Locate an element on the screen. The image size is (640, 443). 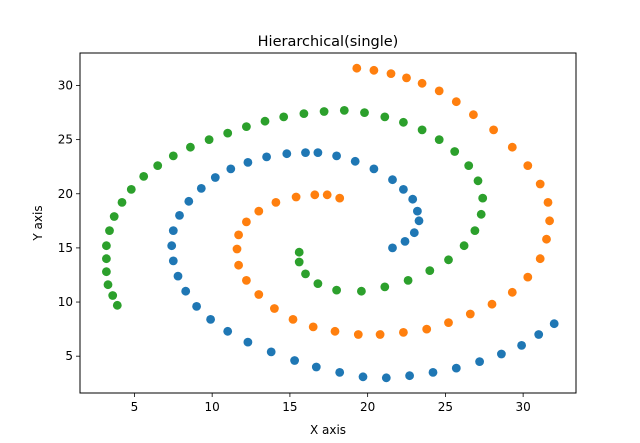
y-tick-label: 30 is located at coordinates (65, 85).